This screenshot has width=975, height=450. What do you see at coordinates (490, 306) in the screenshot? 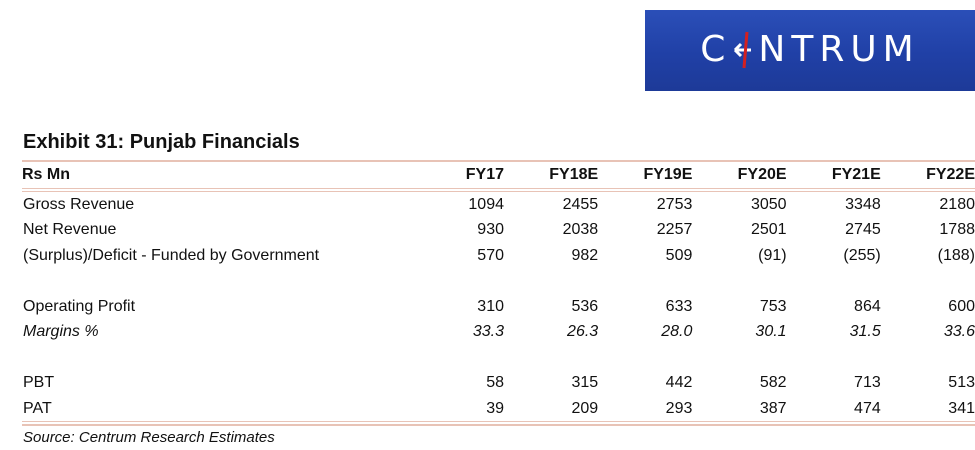
I see `cell-value: 310` at bounding box center [490, 306].